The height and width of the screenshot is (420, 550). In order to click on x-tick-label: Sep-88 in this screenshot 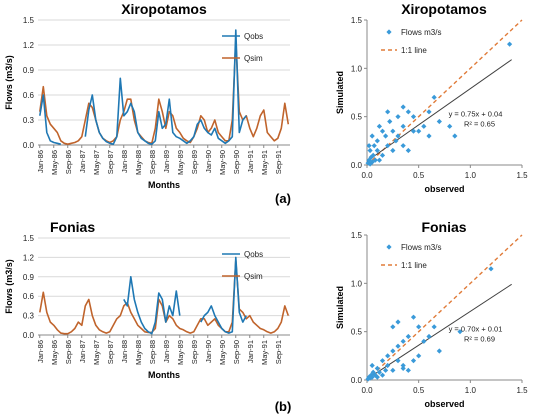, I will do `click(152, 352)`.